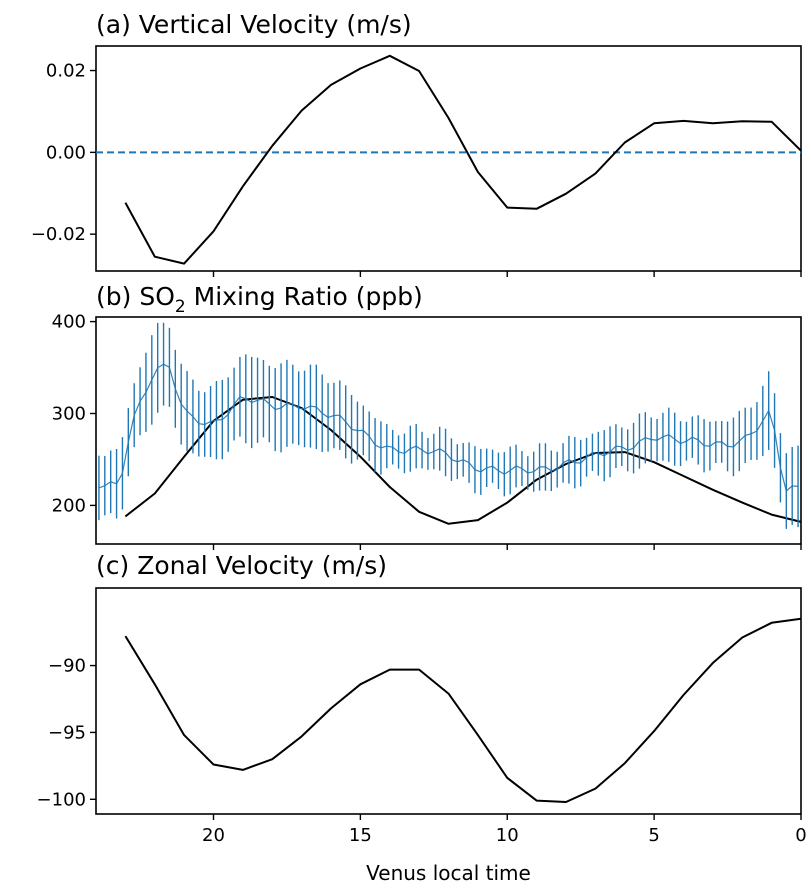  What do you see at coordinates (304, 296) in the screenshot?
I see `panel-b-title-suffix: Mixing Ratio (ppb)` at bounding box center [304, 296].